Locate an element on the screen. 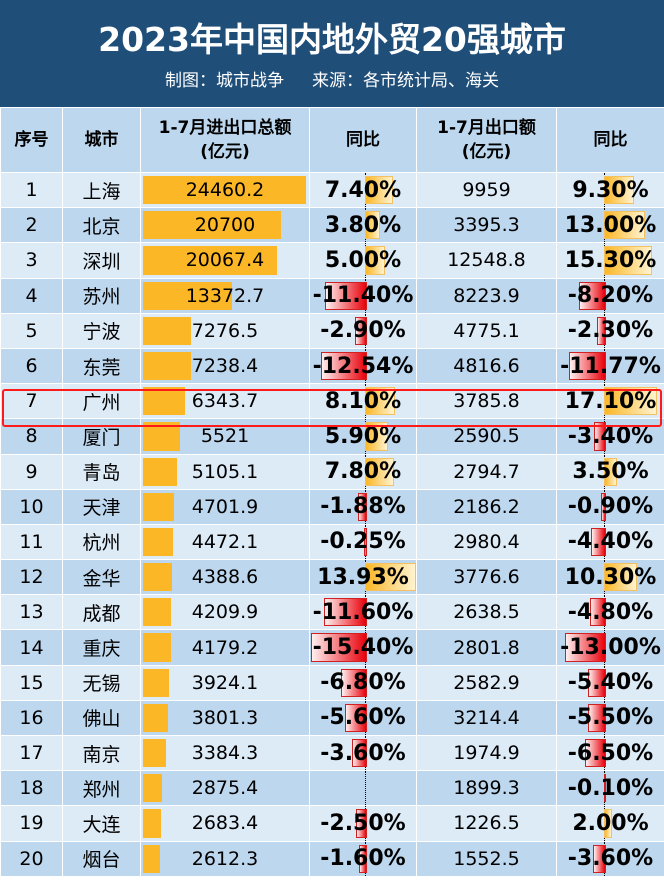 This screenshot has height=895, width=664. city: 天津 is located at coordinates (101, 506).